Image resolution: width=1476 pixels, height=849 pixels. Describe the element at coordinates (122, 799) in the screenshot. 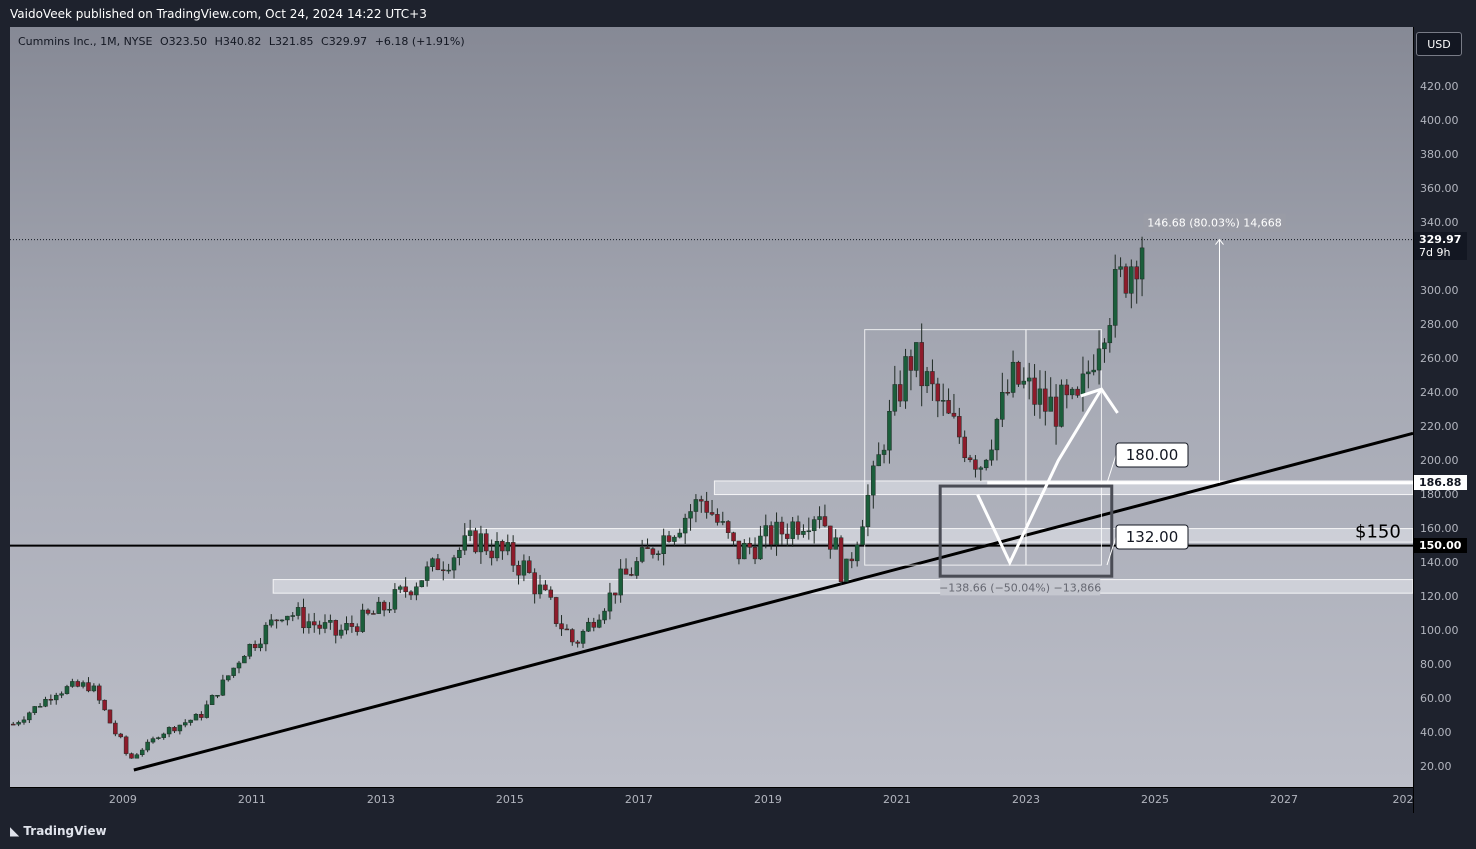

I see `x-tick-label: 2009` at that location.